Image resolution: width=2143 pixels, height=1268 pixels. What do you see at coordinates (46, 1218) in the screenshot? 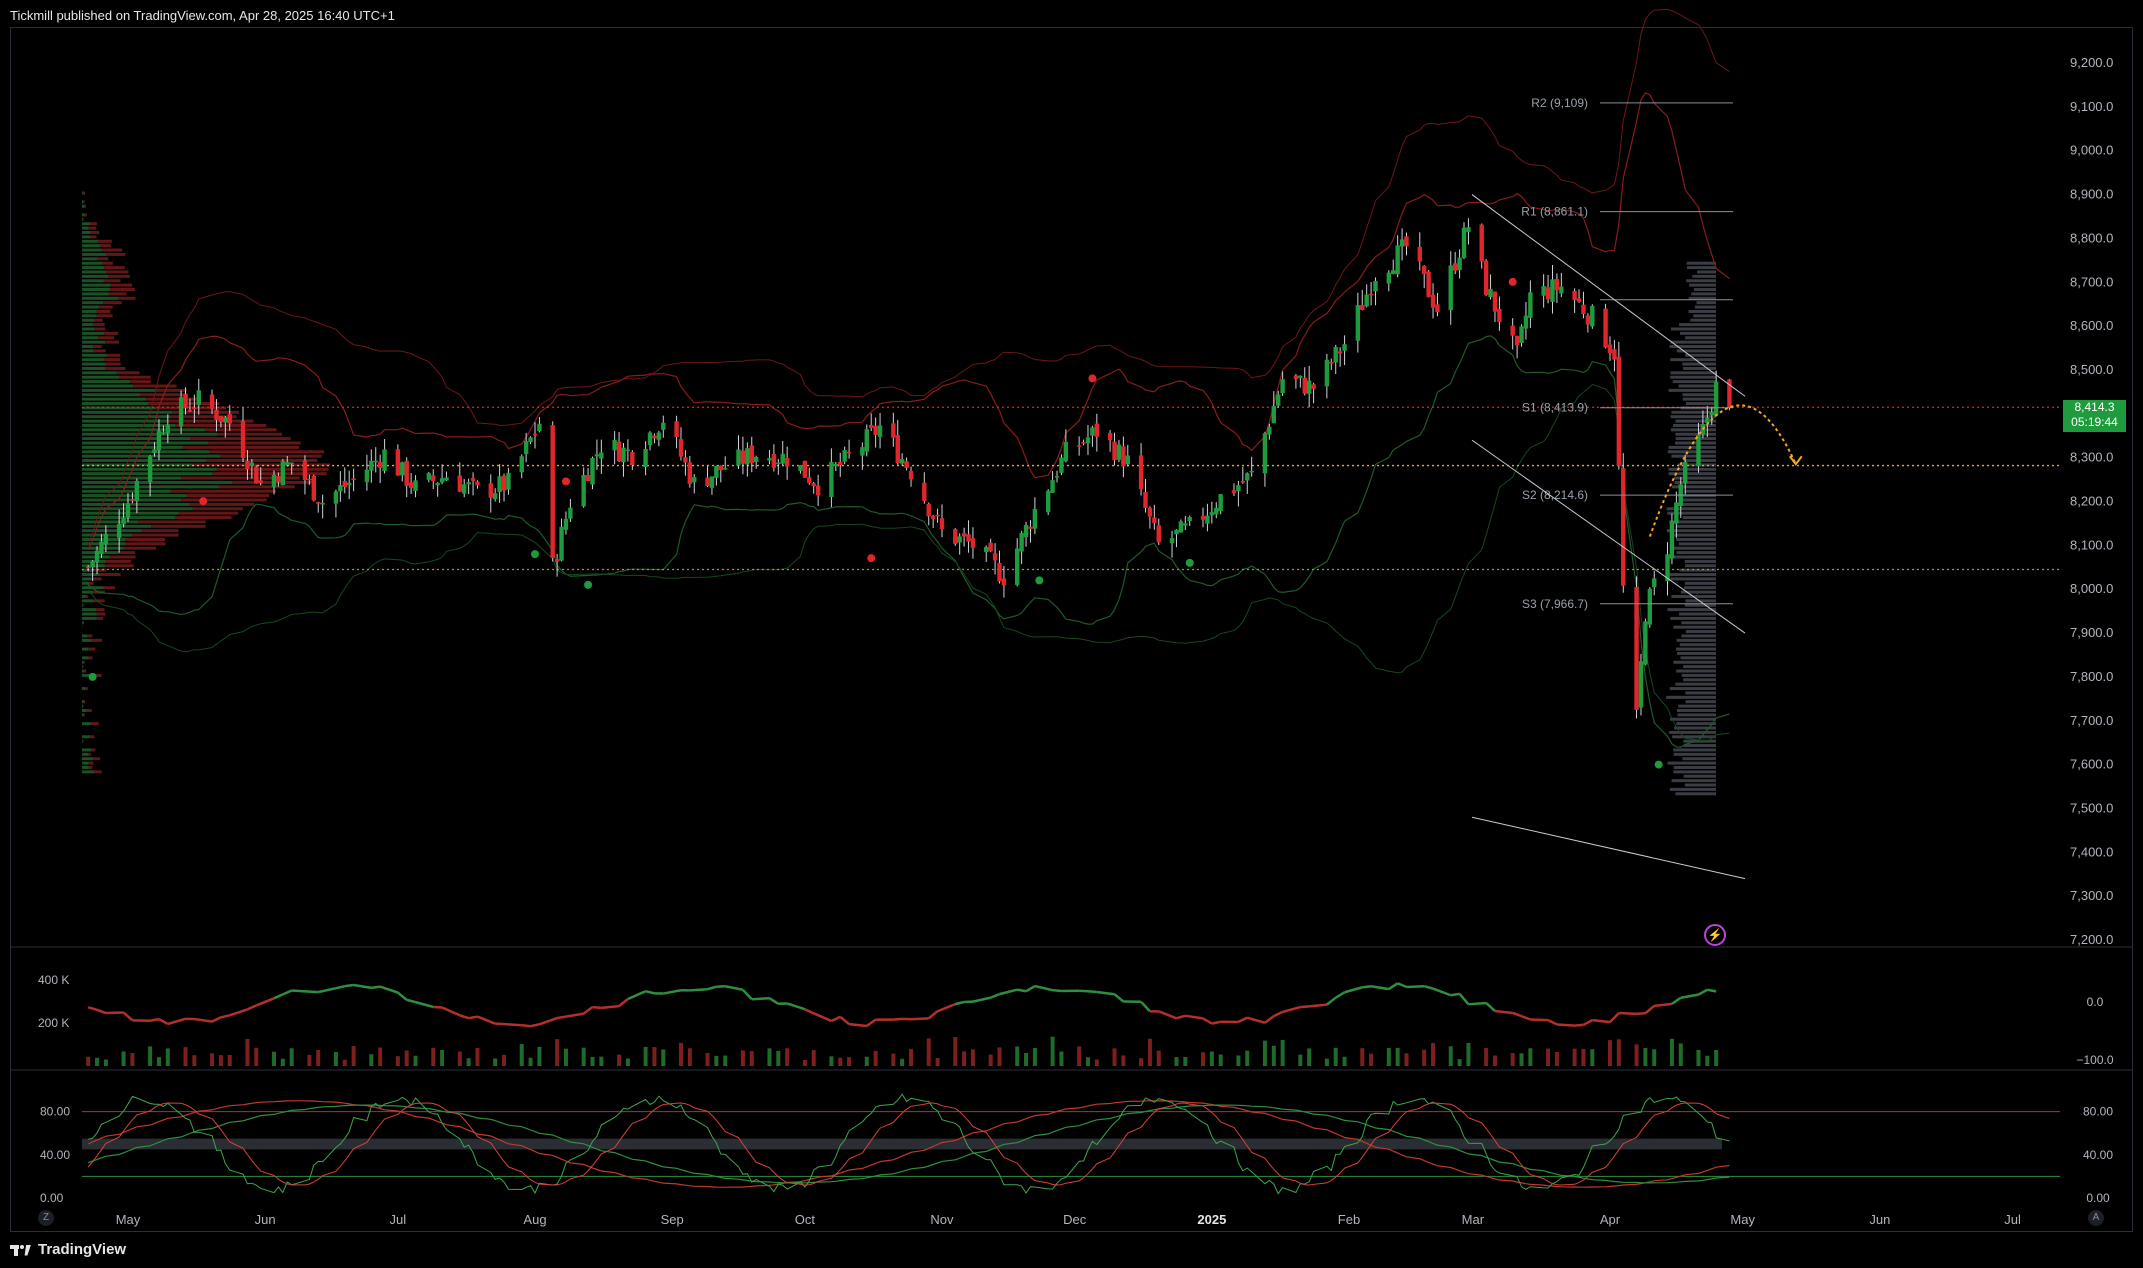
I see `zoom-corner-button: Z` at bounding box center [46, 1218].